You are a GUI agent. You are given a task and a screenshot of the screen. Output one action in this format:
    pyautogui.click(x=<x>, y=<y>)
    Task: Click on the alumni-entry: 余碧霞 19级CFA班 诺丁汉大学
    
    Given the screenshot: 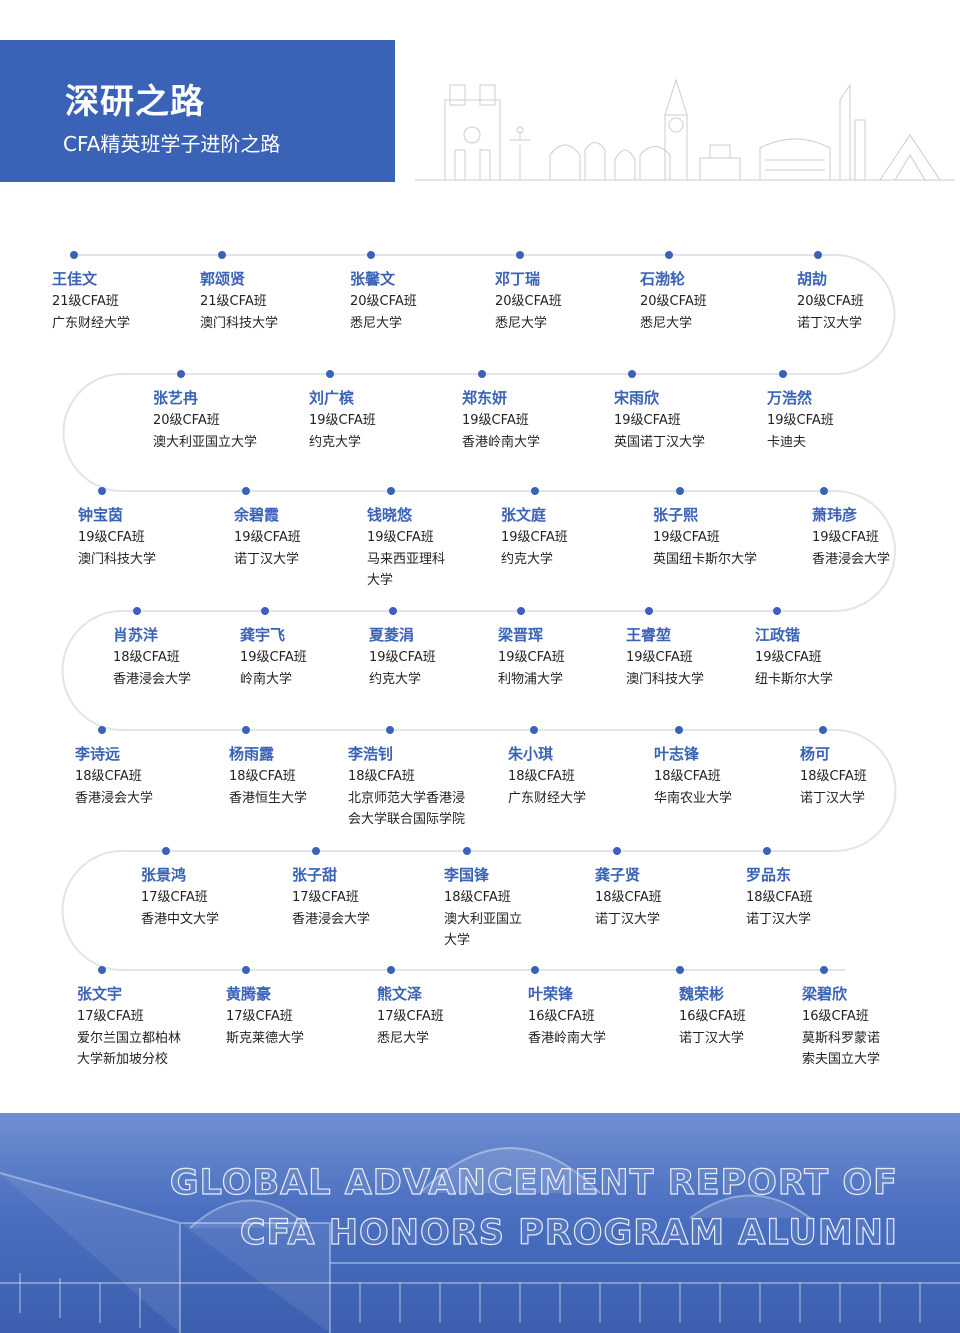 What is the action you would take?
    pyautogui.click(x=267, y=536)
    